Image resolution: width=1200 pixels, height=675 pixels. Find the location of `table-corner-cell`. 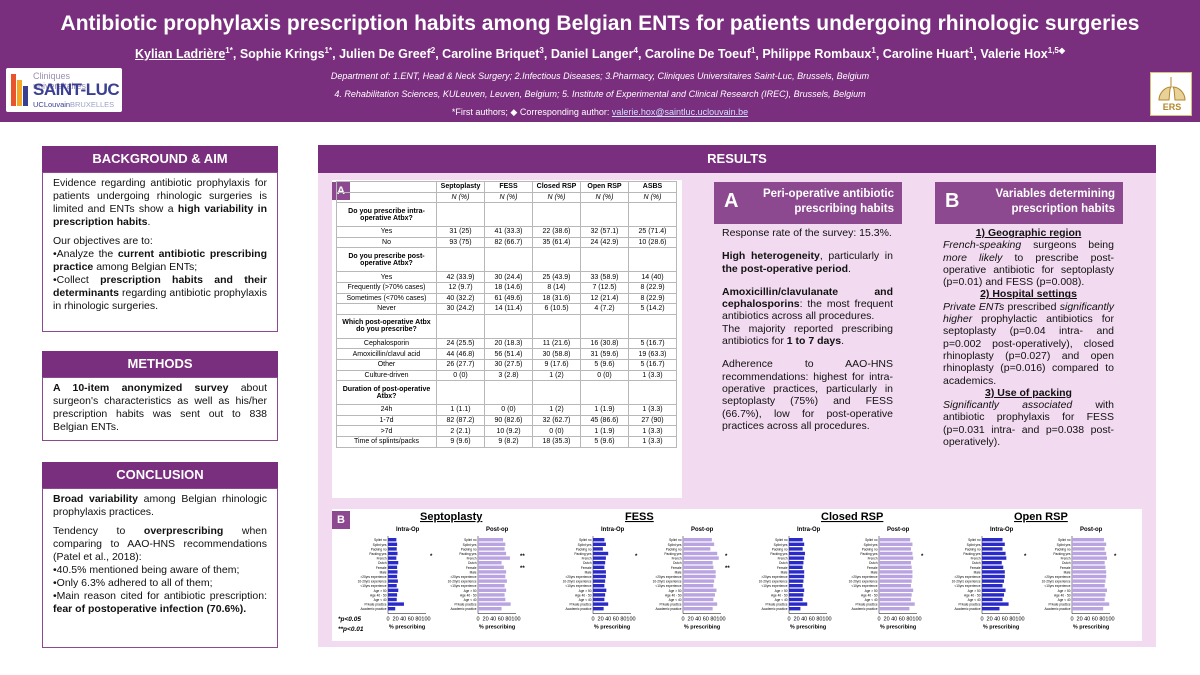

table-corner-cell is located at coordinates (386, 197).